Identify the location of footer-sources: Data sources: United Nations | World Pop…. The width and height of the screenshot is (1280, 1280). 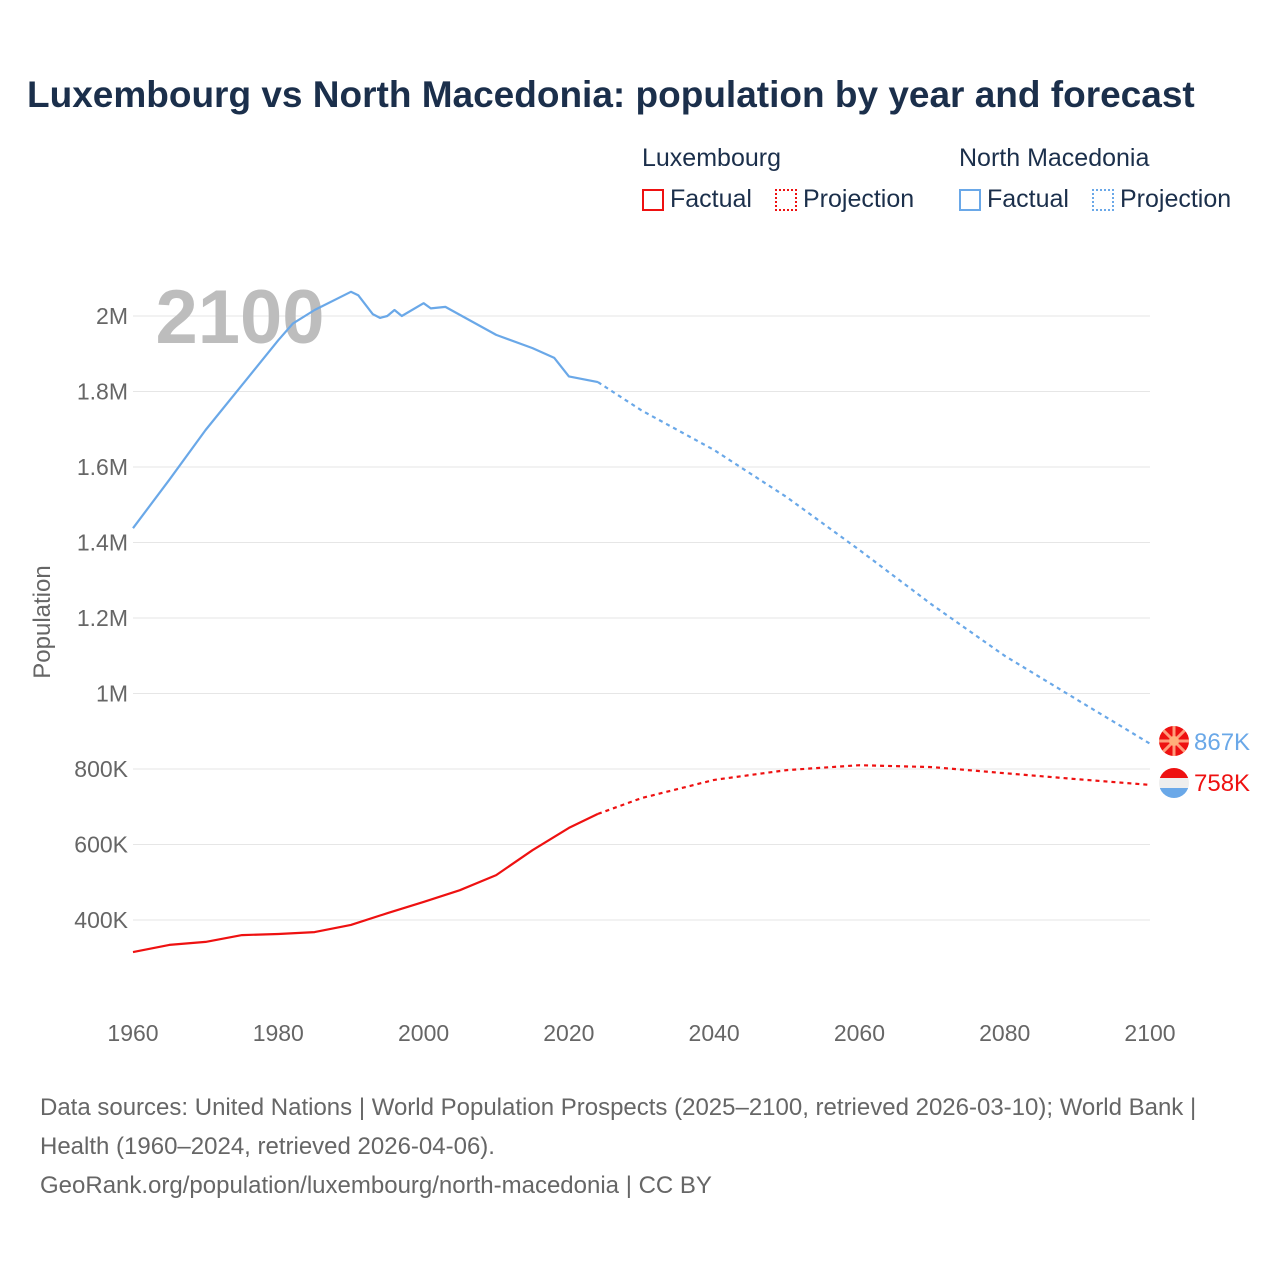
(618, 1127).